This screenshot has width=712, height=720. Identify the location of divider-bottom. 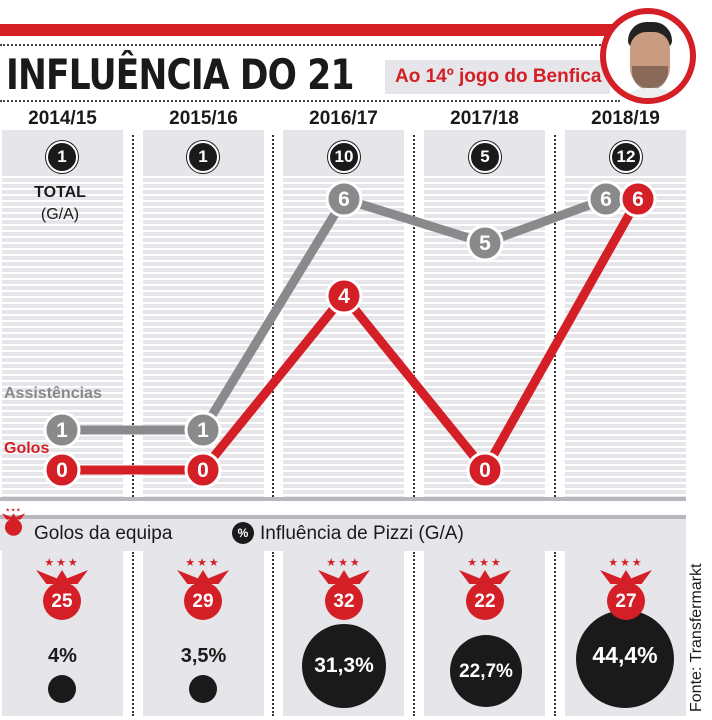
(310, 101).